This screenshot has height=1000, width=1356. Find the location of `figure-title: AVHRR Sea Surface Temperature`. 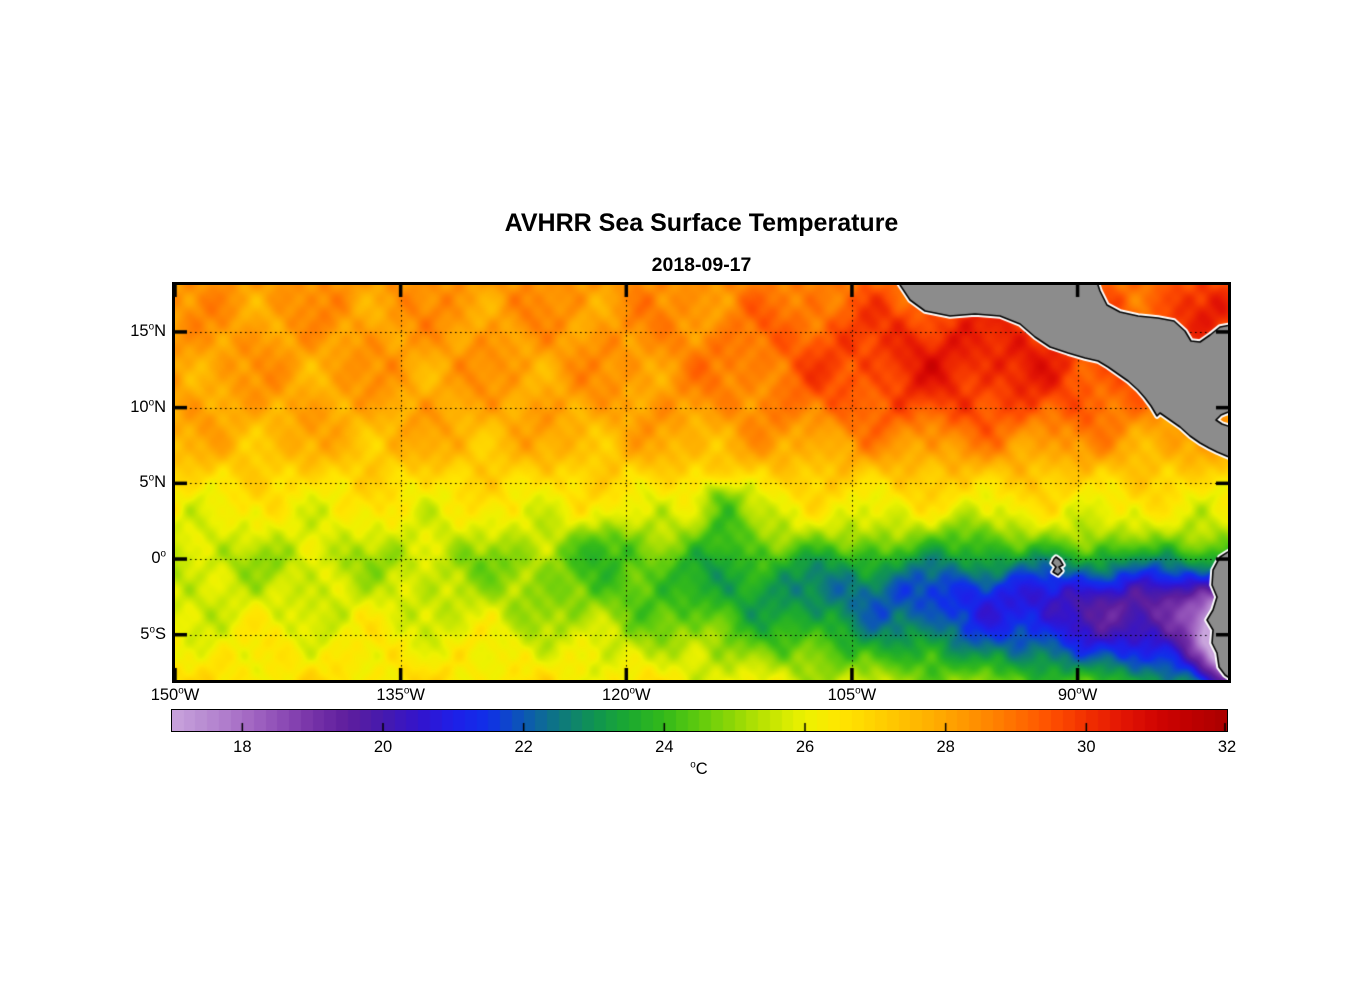

figure-title: AVHRR Sea Surface Temperature is located at coordinates (701, 223).